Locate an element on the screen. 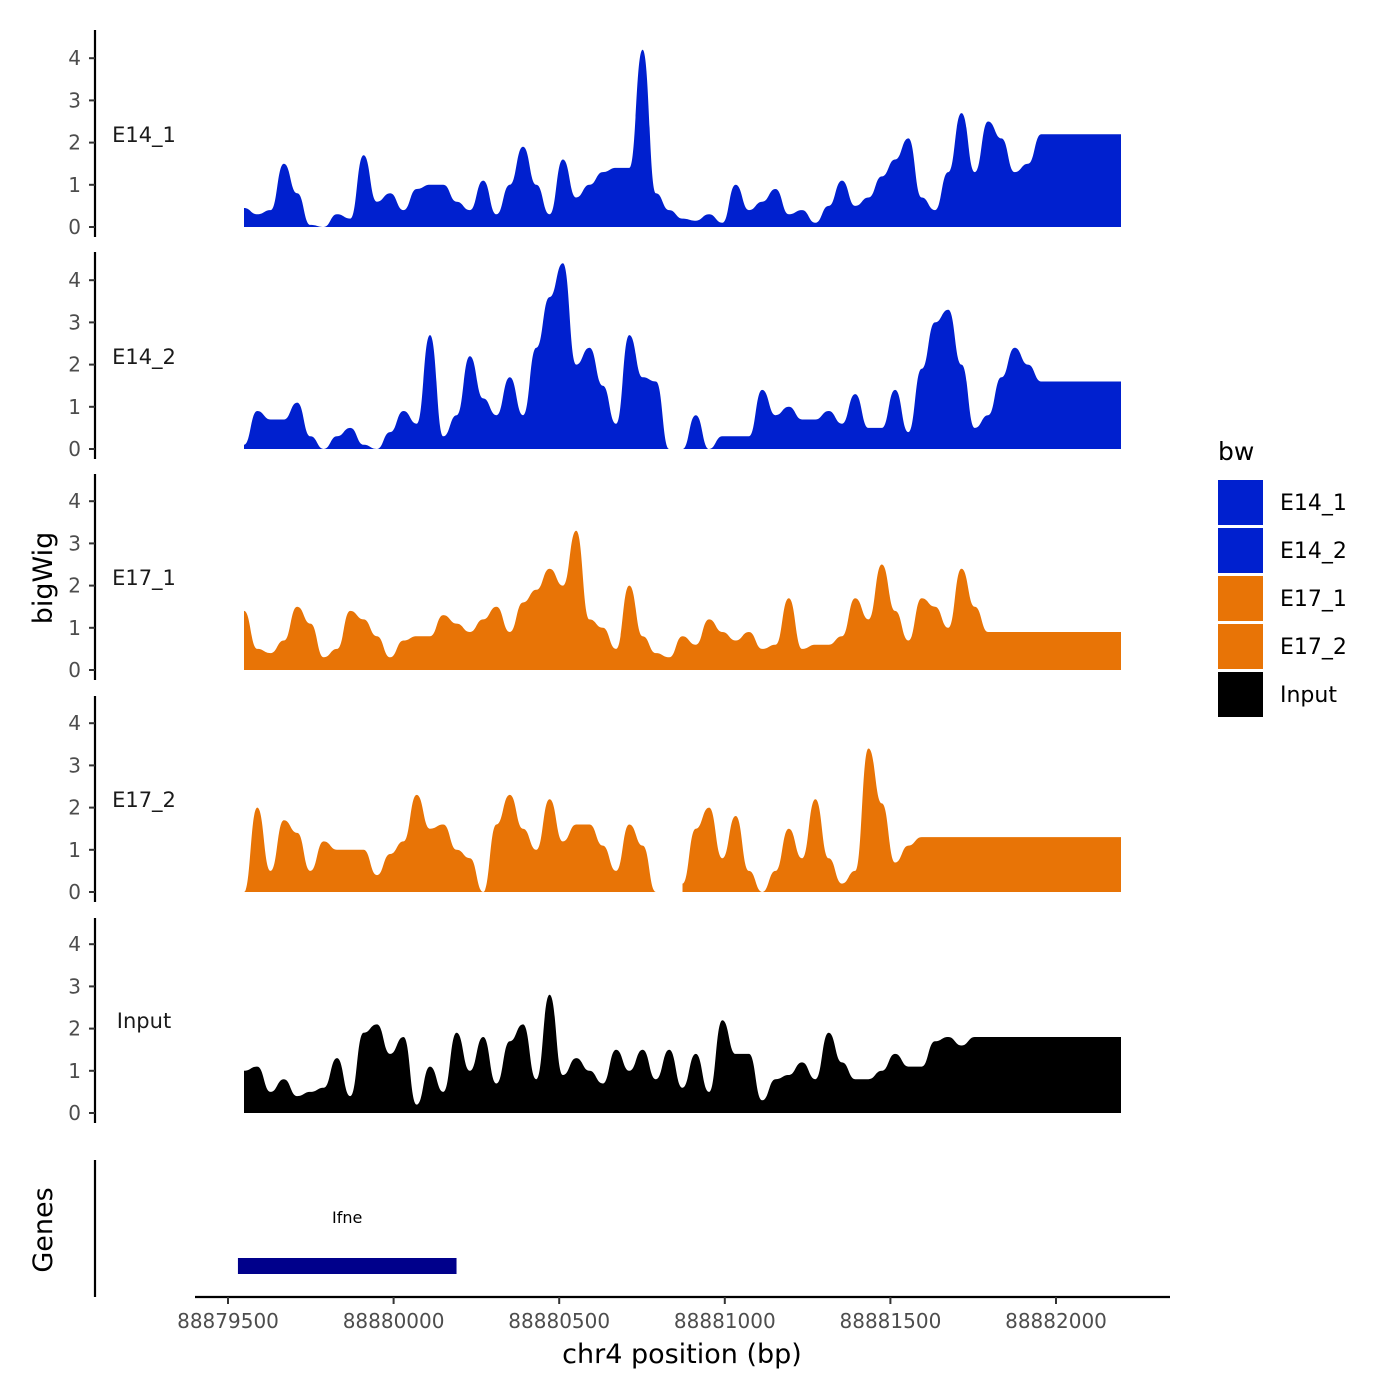  legend-label: Input is located at coordinates (1308, 695).